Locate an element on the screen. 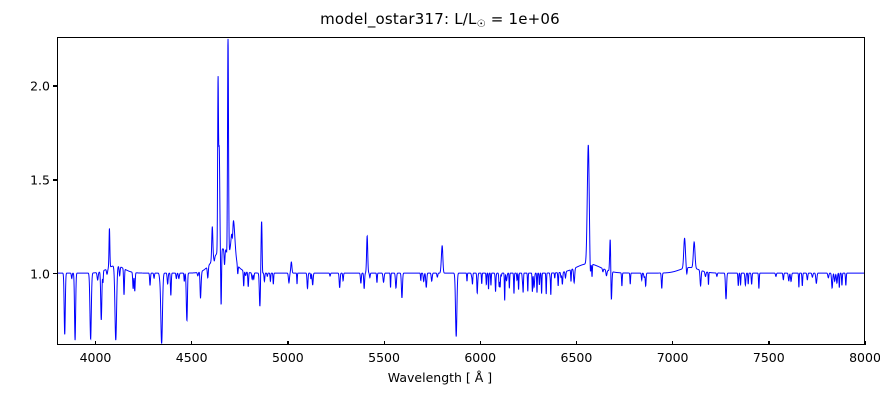 The width and height of the screenshot is (880, 400). x-tick-label: 5500 is located at coordinates (384, 357).